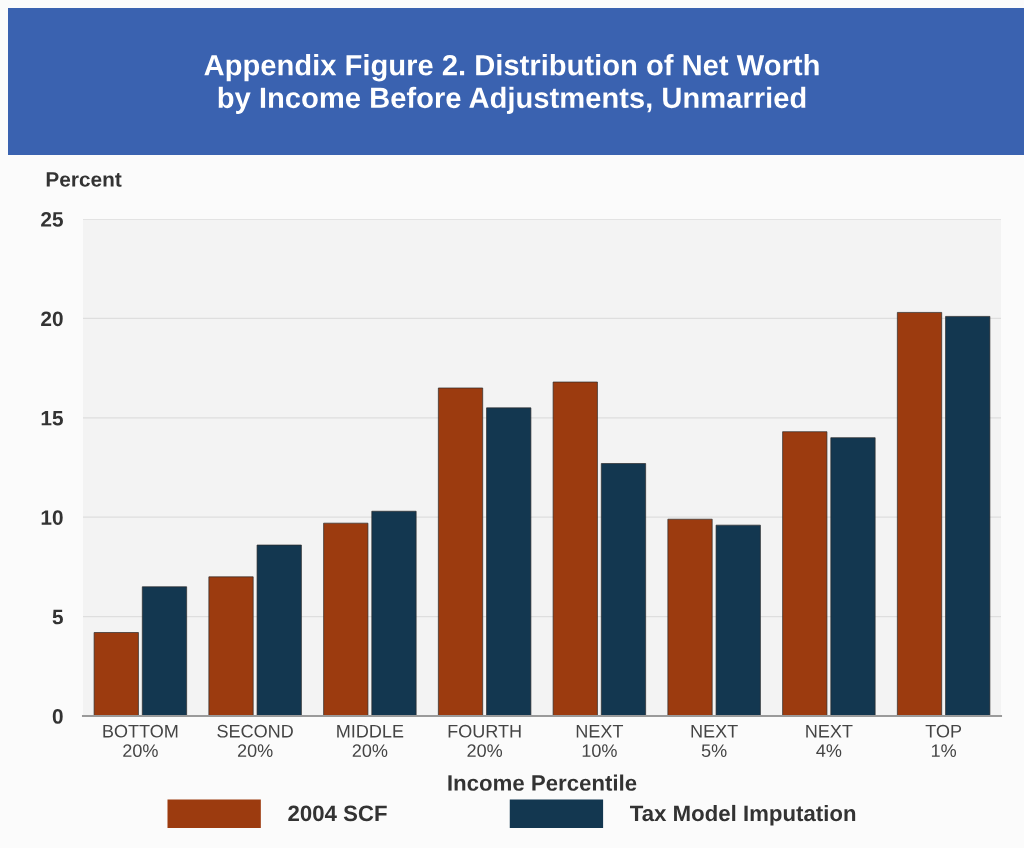  Describe the element at coordinates (943, 740) in the screenshot. I see `x-tick-label: TOP 1%` at that location.